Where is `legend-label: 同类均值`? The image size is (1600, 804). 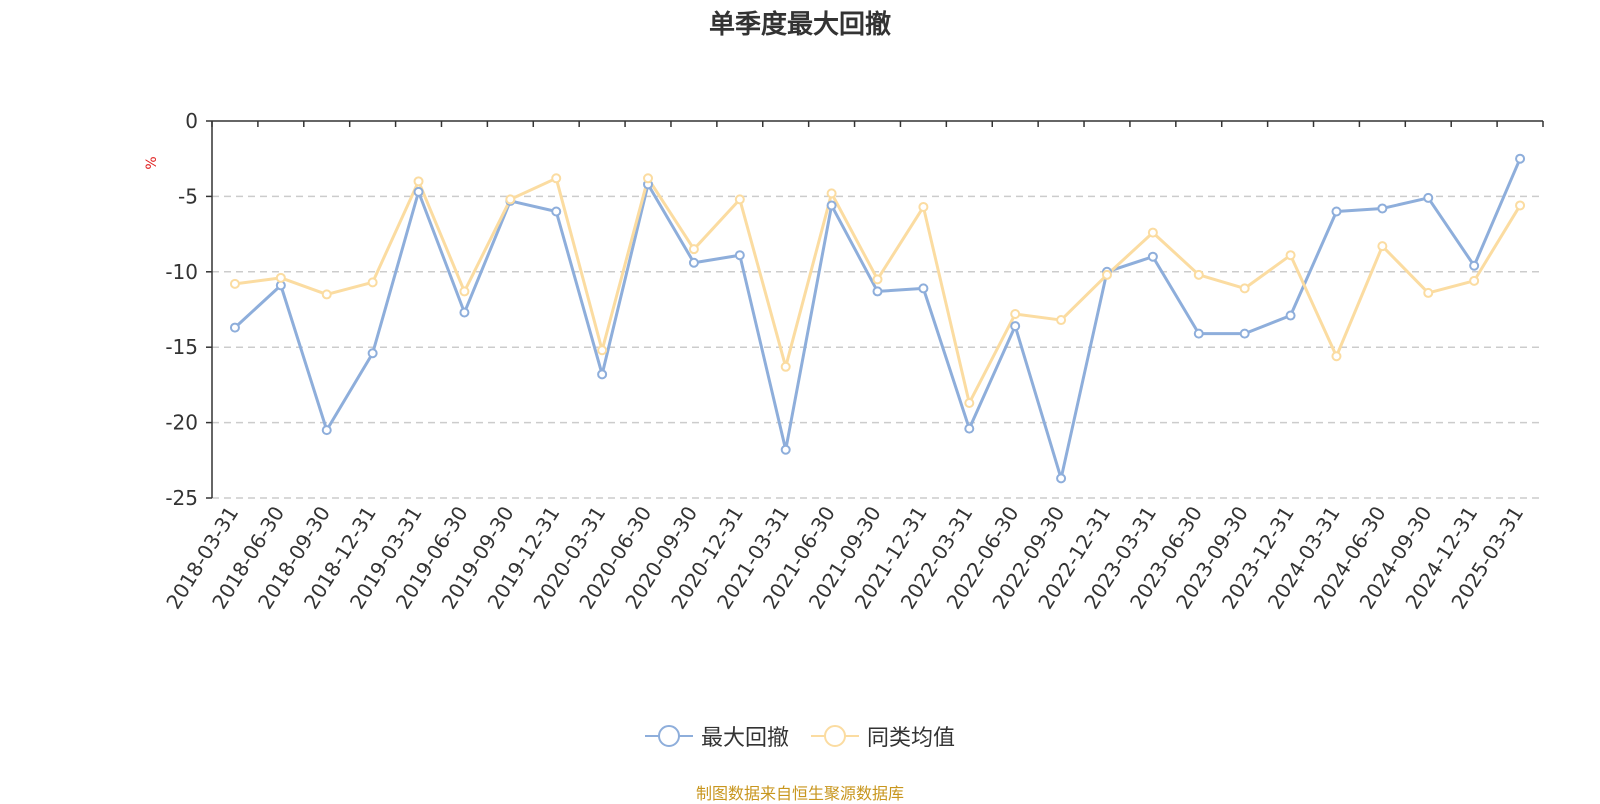
legend-label: 同类均值 is located at coordinates (911, 738).